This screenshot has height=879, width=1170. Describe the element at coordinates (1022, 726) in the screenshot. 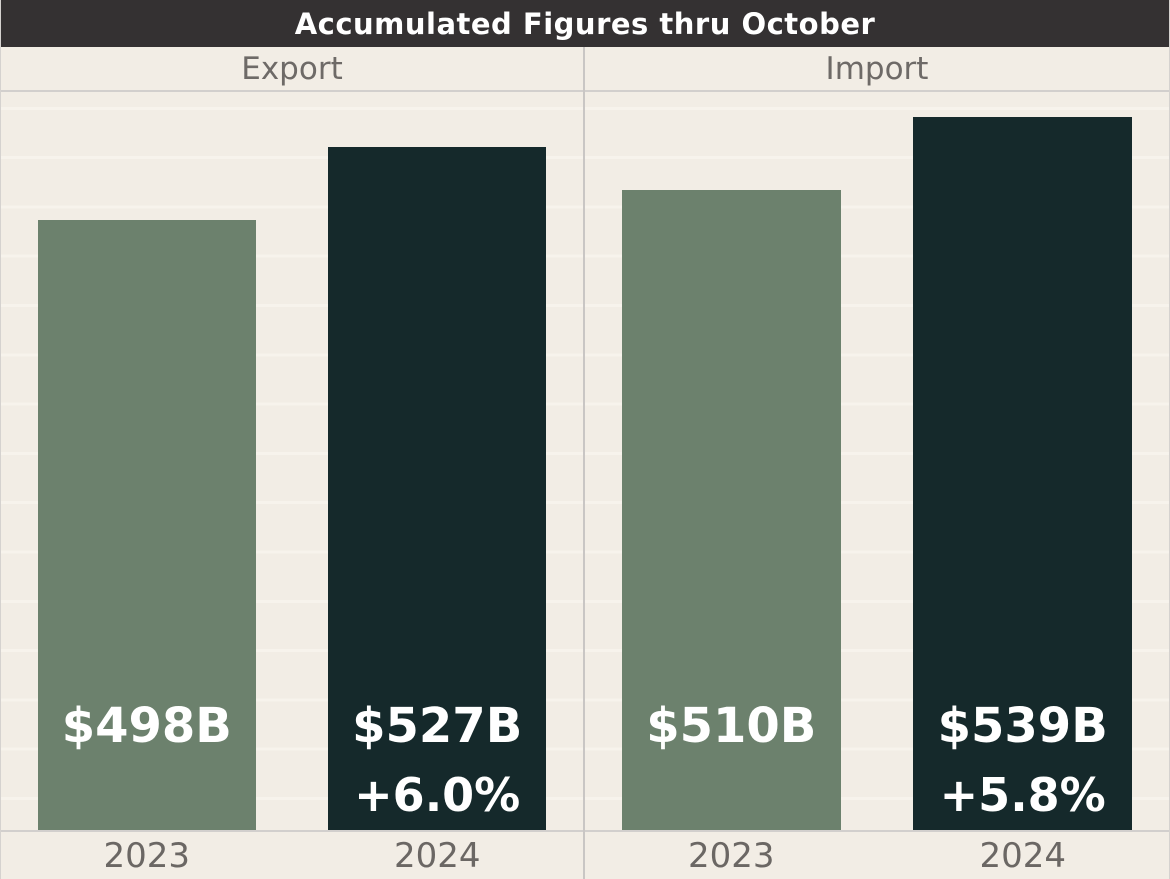

I see `bar-value-label-import-2024: $539B` at that location.